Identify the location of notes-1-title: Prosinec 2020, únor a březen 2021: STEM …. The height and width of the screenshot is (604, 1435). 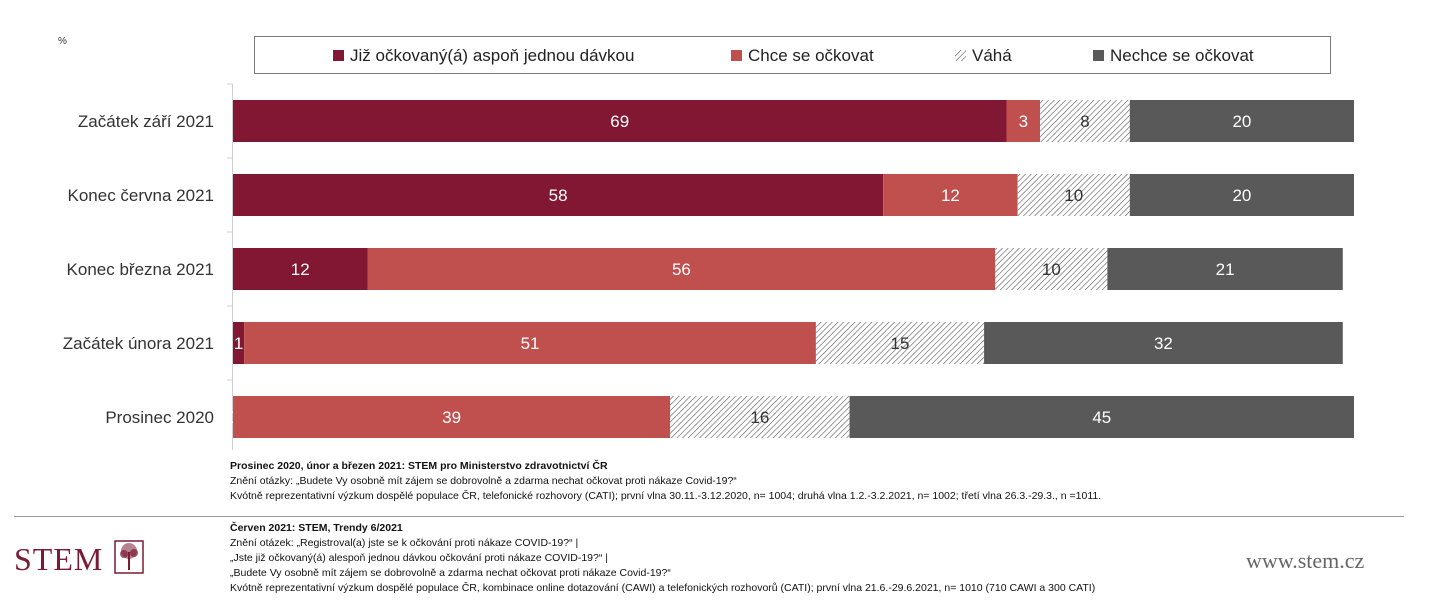
(419, 466).